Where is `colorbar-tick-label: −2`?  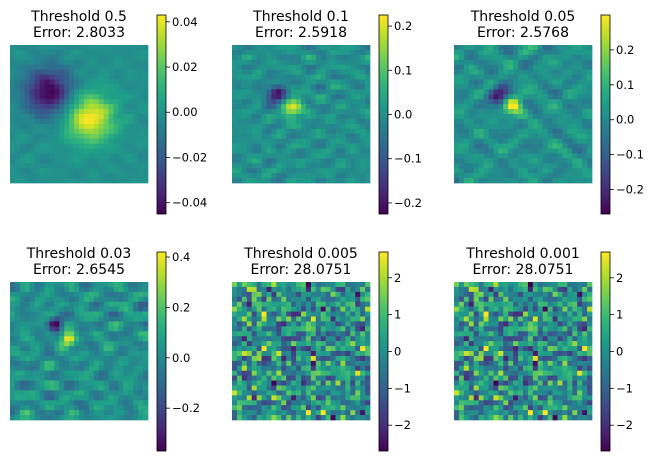
colorbar-tick-label: −2 is located at coordinates (402, 425).